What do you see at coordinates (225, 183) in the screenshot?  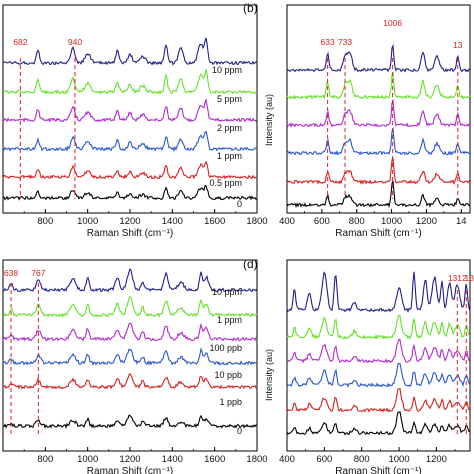 I see `series-label: 0.5 ppm` at bounding box center [225, 183].